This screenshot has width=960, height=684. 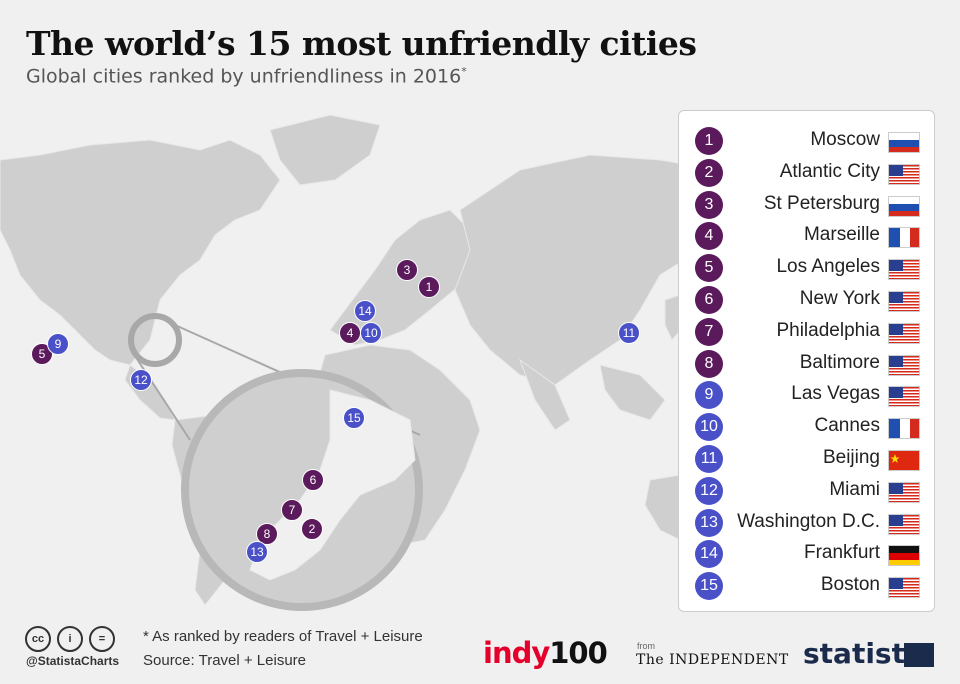 What do you see at coordinates (629, 333) in the screenshot?
I see `city-pin-beijing: 11` at bounding box center [629, 333].